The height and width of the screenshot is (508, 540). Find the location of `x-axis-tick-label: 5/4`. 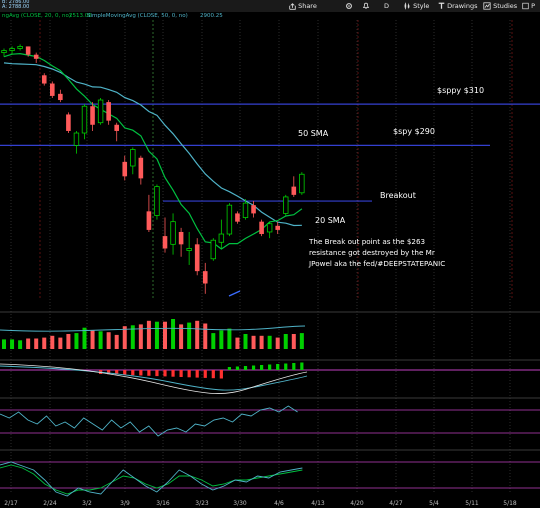

x-axis-tick-label: 5/4 is located at coordinates (434, 503).